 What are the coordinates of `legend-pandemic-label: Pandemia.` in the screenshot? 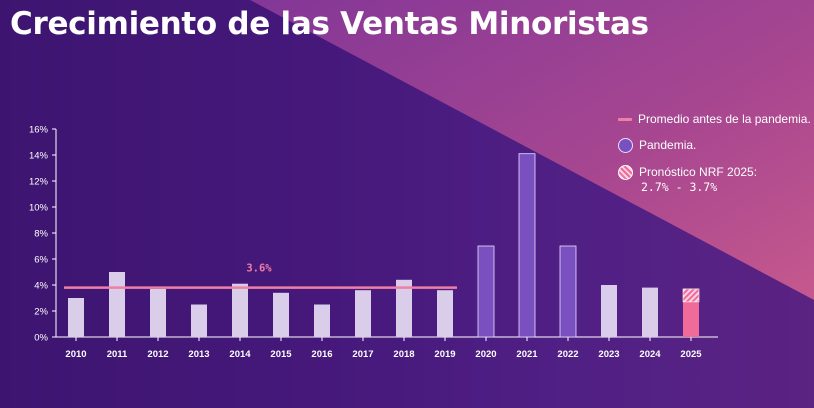 It's located at (668, 145).